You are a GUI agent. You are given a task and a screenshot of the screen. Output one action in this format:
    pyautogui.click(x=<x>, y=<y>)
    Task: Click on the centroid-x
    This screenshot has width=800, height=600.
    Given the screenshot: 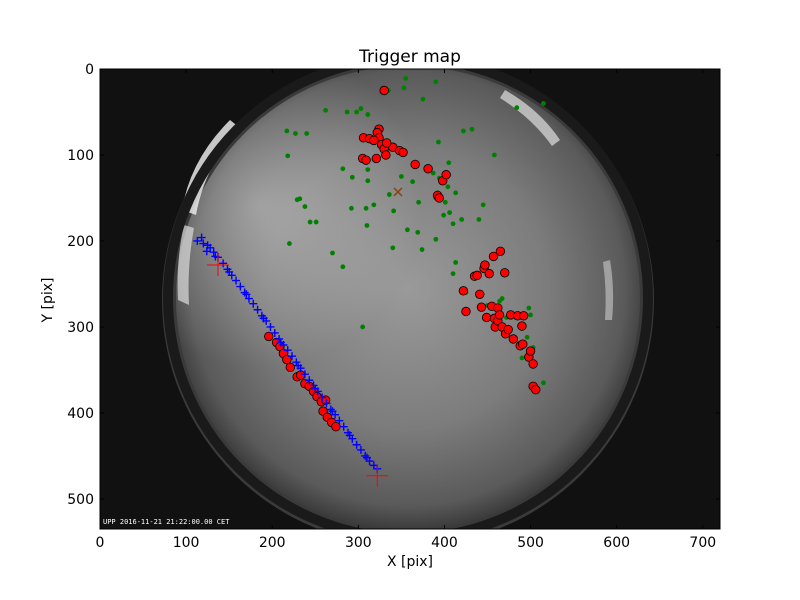 What is the action you would take?
    pyautogui.click(x=398, y=192)
    